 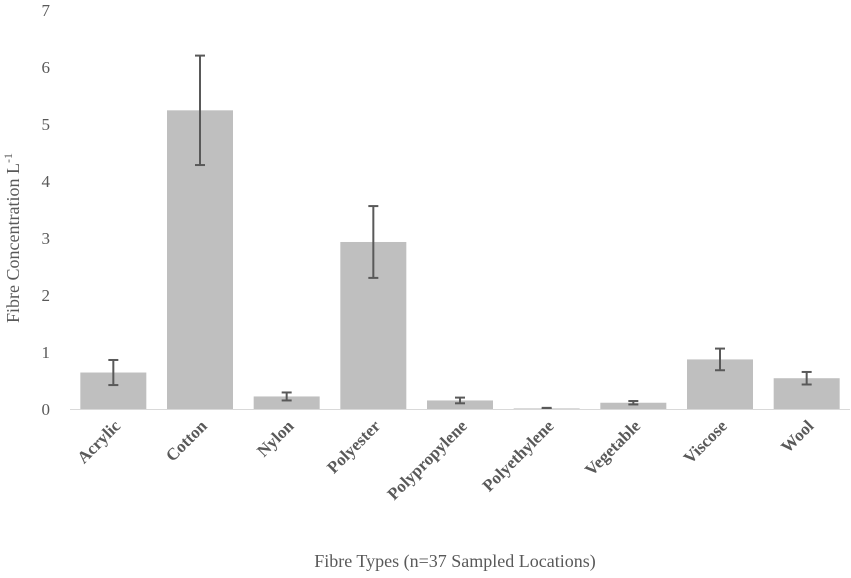 I want to click on x-tick-label: Polyester, so click(x=353, y=446).